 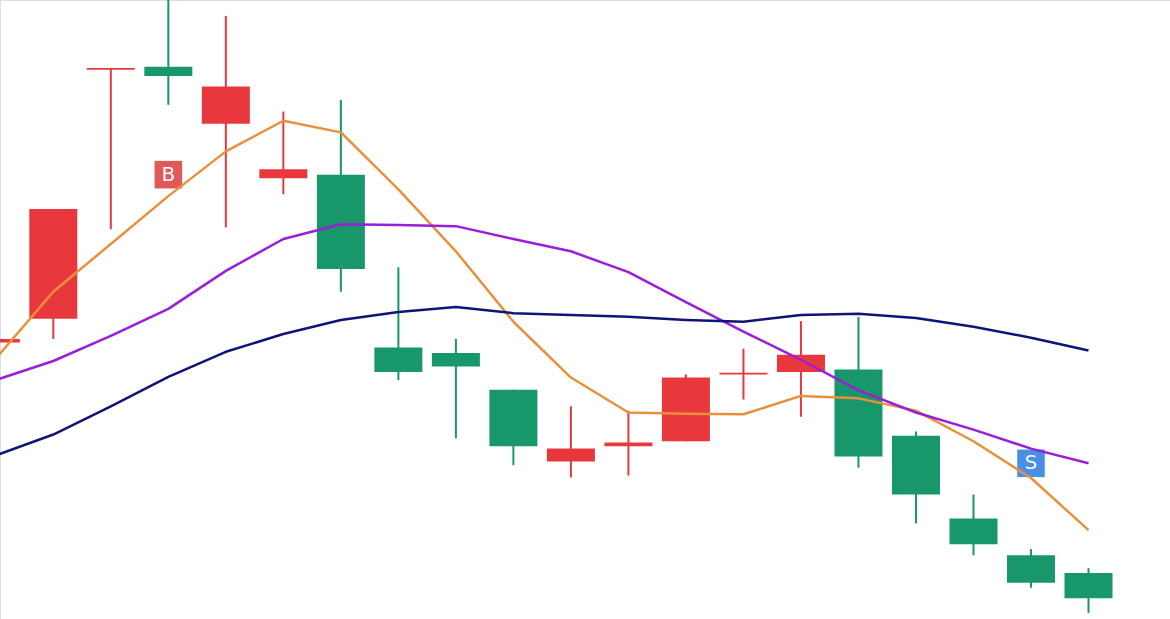 What do you see at coordinates (168, 173) in the screenshot?
I see `series-label: B` at bounding box center [168, 173].